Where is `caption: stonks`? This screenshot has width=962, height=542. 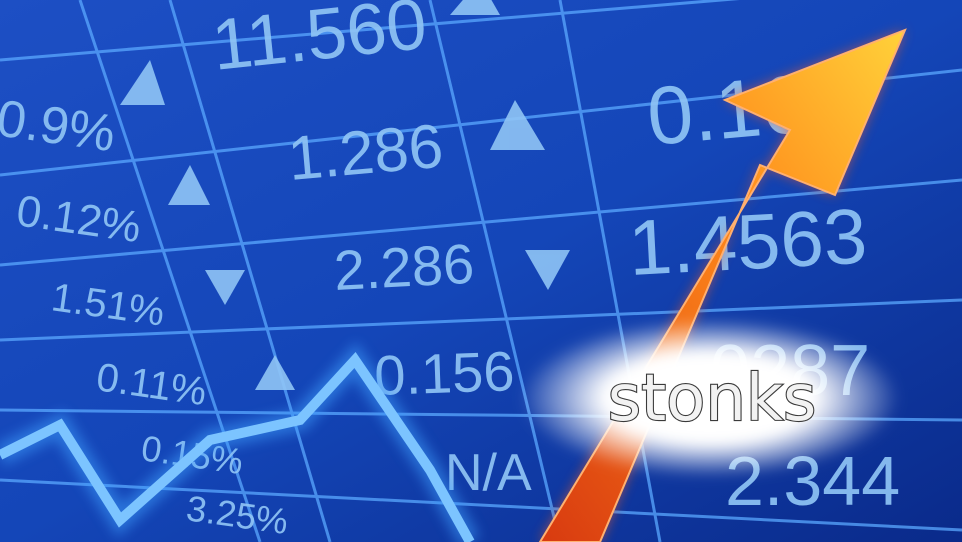 caption: stonks is located at coordinates (712, 399).